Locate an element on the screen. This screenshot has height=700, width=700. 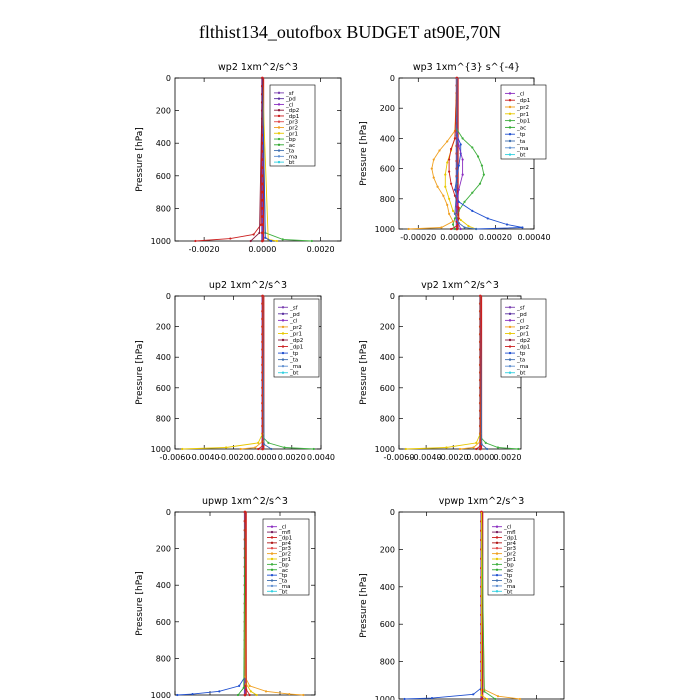
legend-entry: _bt is located at coordinates (294, 374).